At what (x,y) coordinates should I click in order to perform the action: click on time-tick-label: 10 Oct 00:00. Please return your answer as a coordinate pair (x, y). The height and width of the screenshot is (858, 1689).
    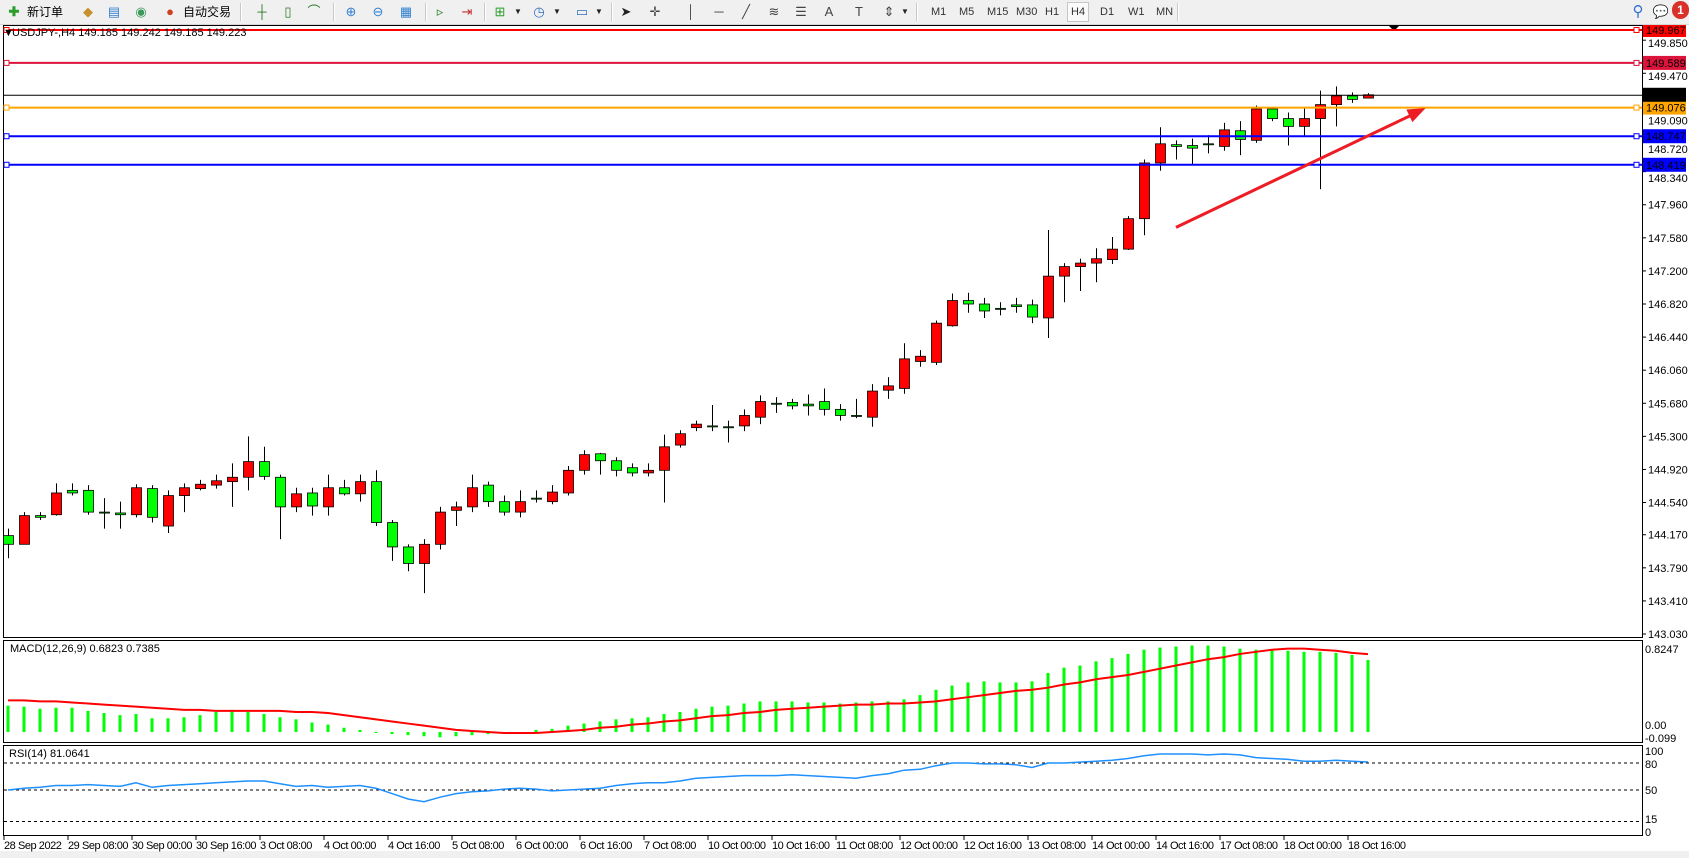
    Looking at the image, I should click on (737, 846).